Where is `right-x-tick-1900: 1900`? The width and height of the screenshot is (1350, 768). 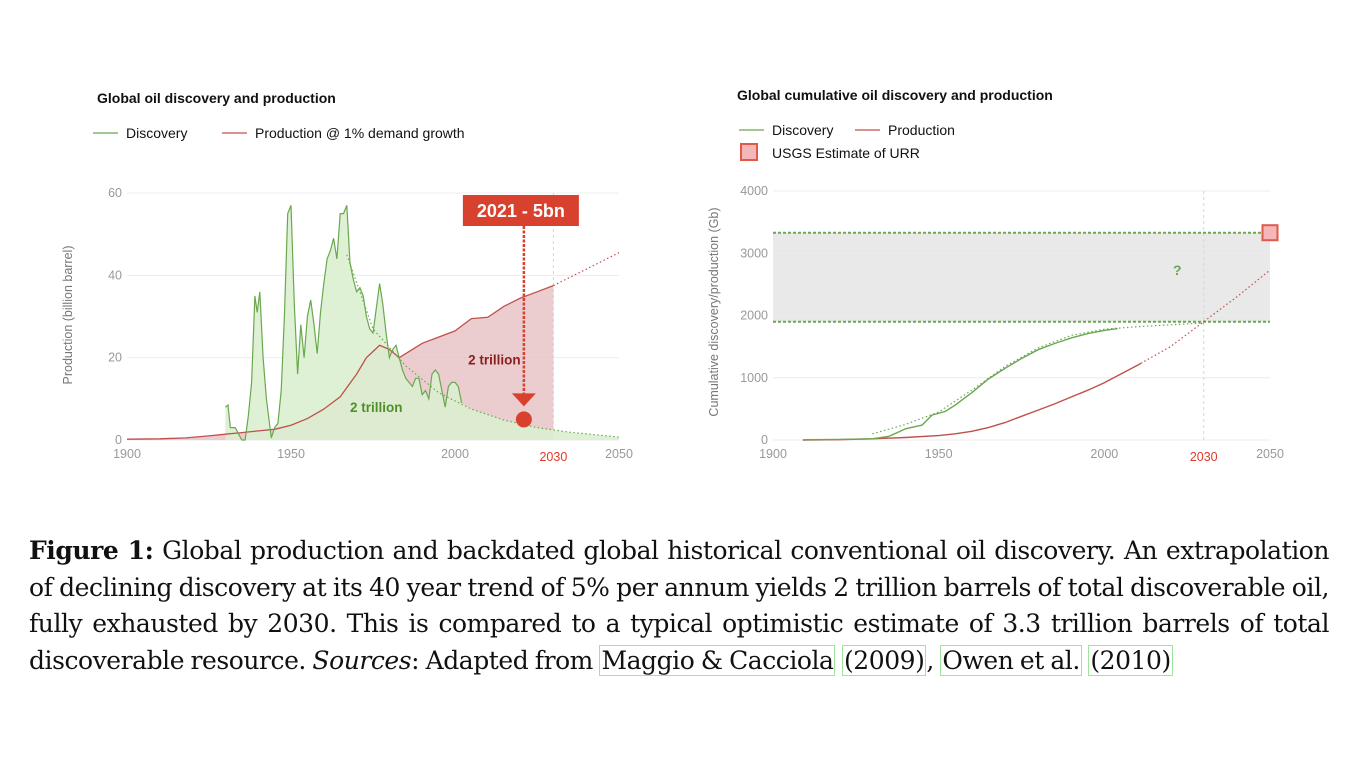 right-x-tick-1900: 1900 is located at coordinates (773, 454).